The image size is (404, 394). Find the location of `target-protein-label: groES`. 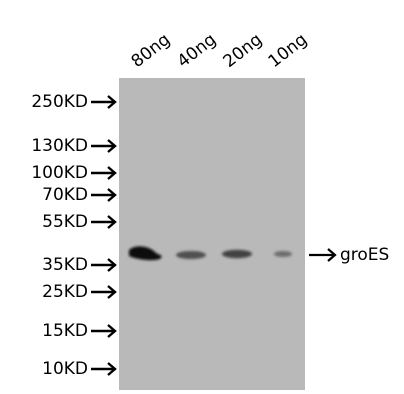

target-protein-label: groES is located at coordinates (348, 255).